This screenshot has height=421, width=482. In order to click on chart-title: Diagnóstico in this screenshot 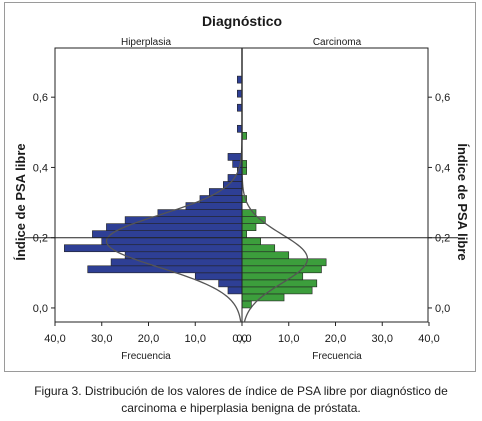, I will do `click(242, 21)`.